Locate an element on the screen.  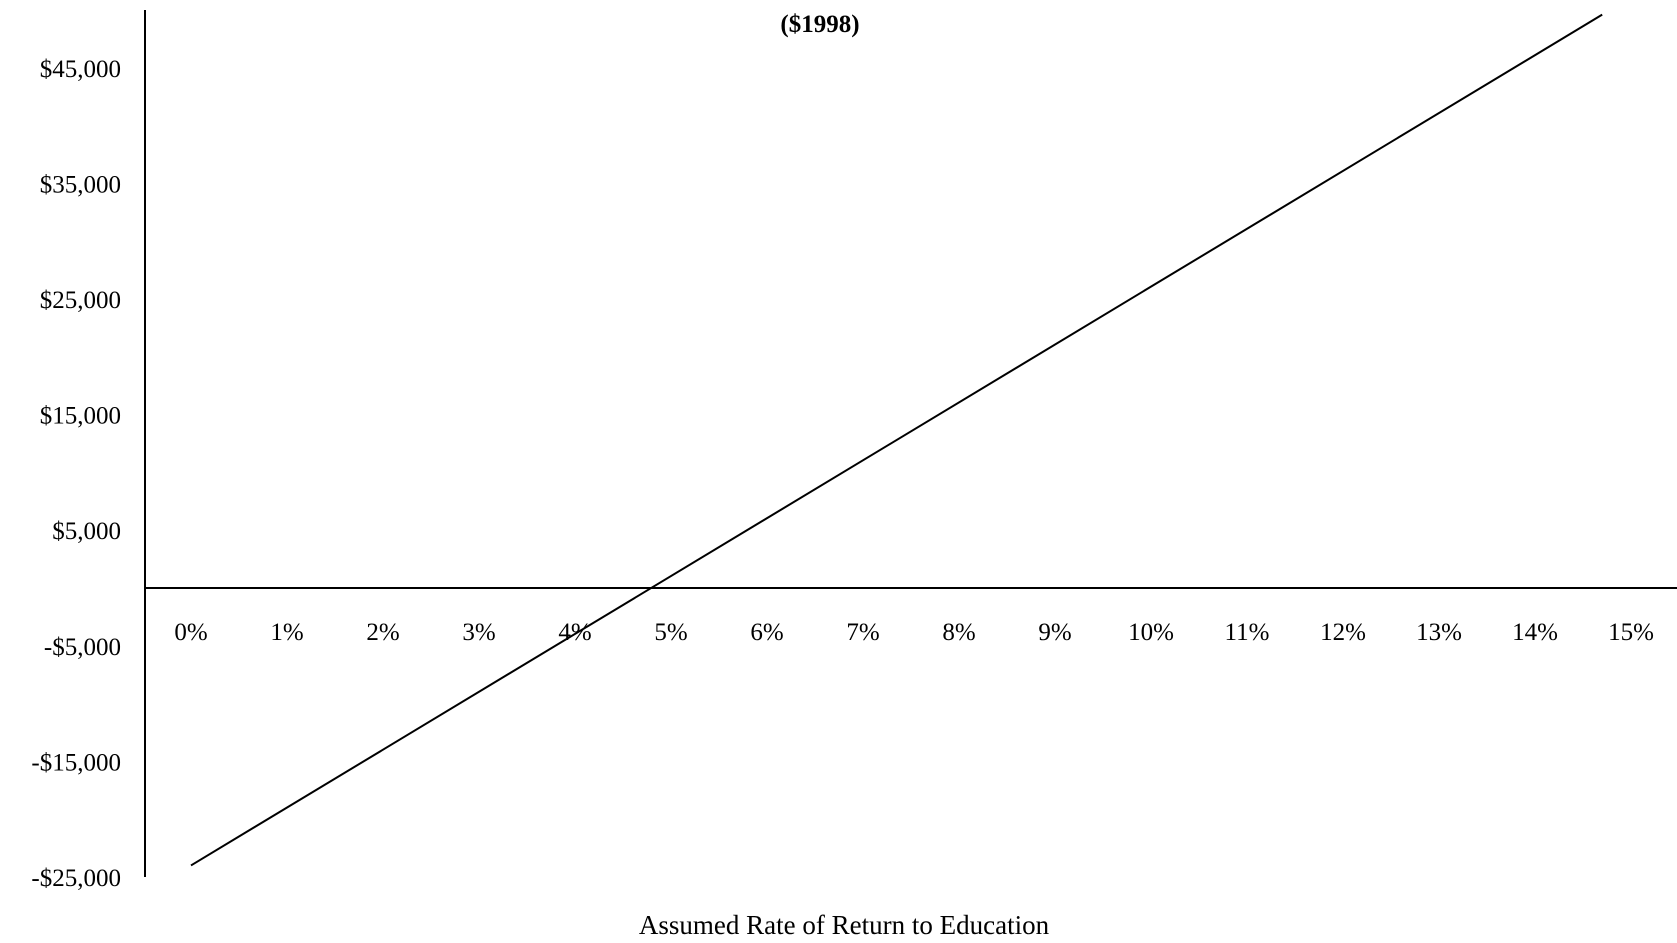
x-tick-label: 6% is located at coordinates (766, 632).